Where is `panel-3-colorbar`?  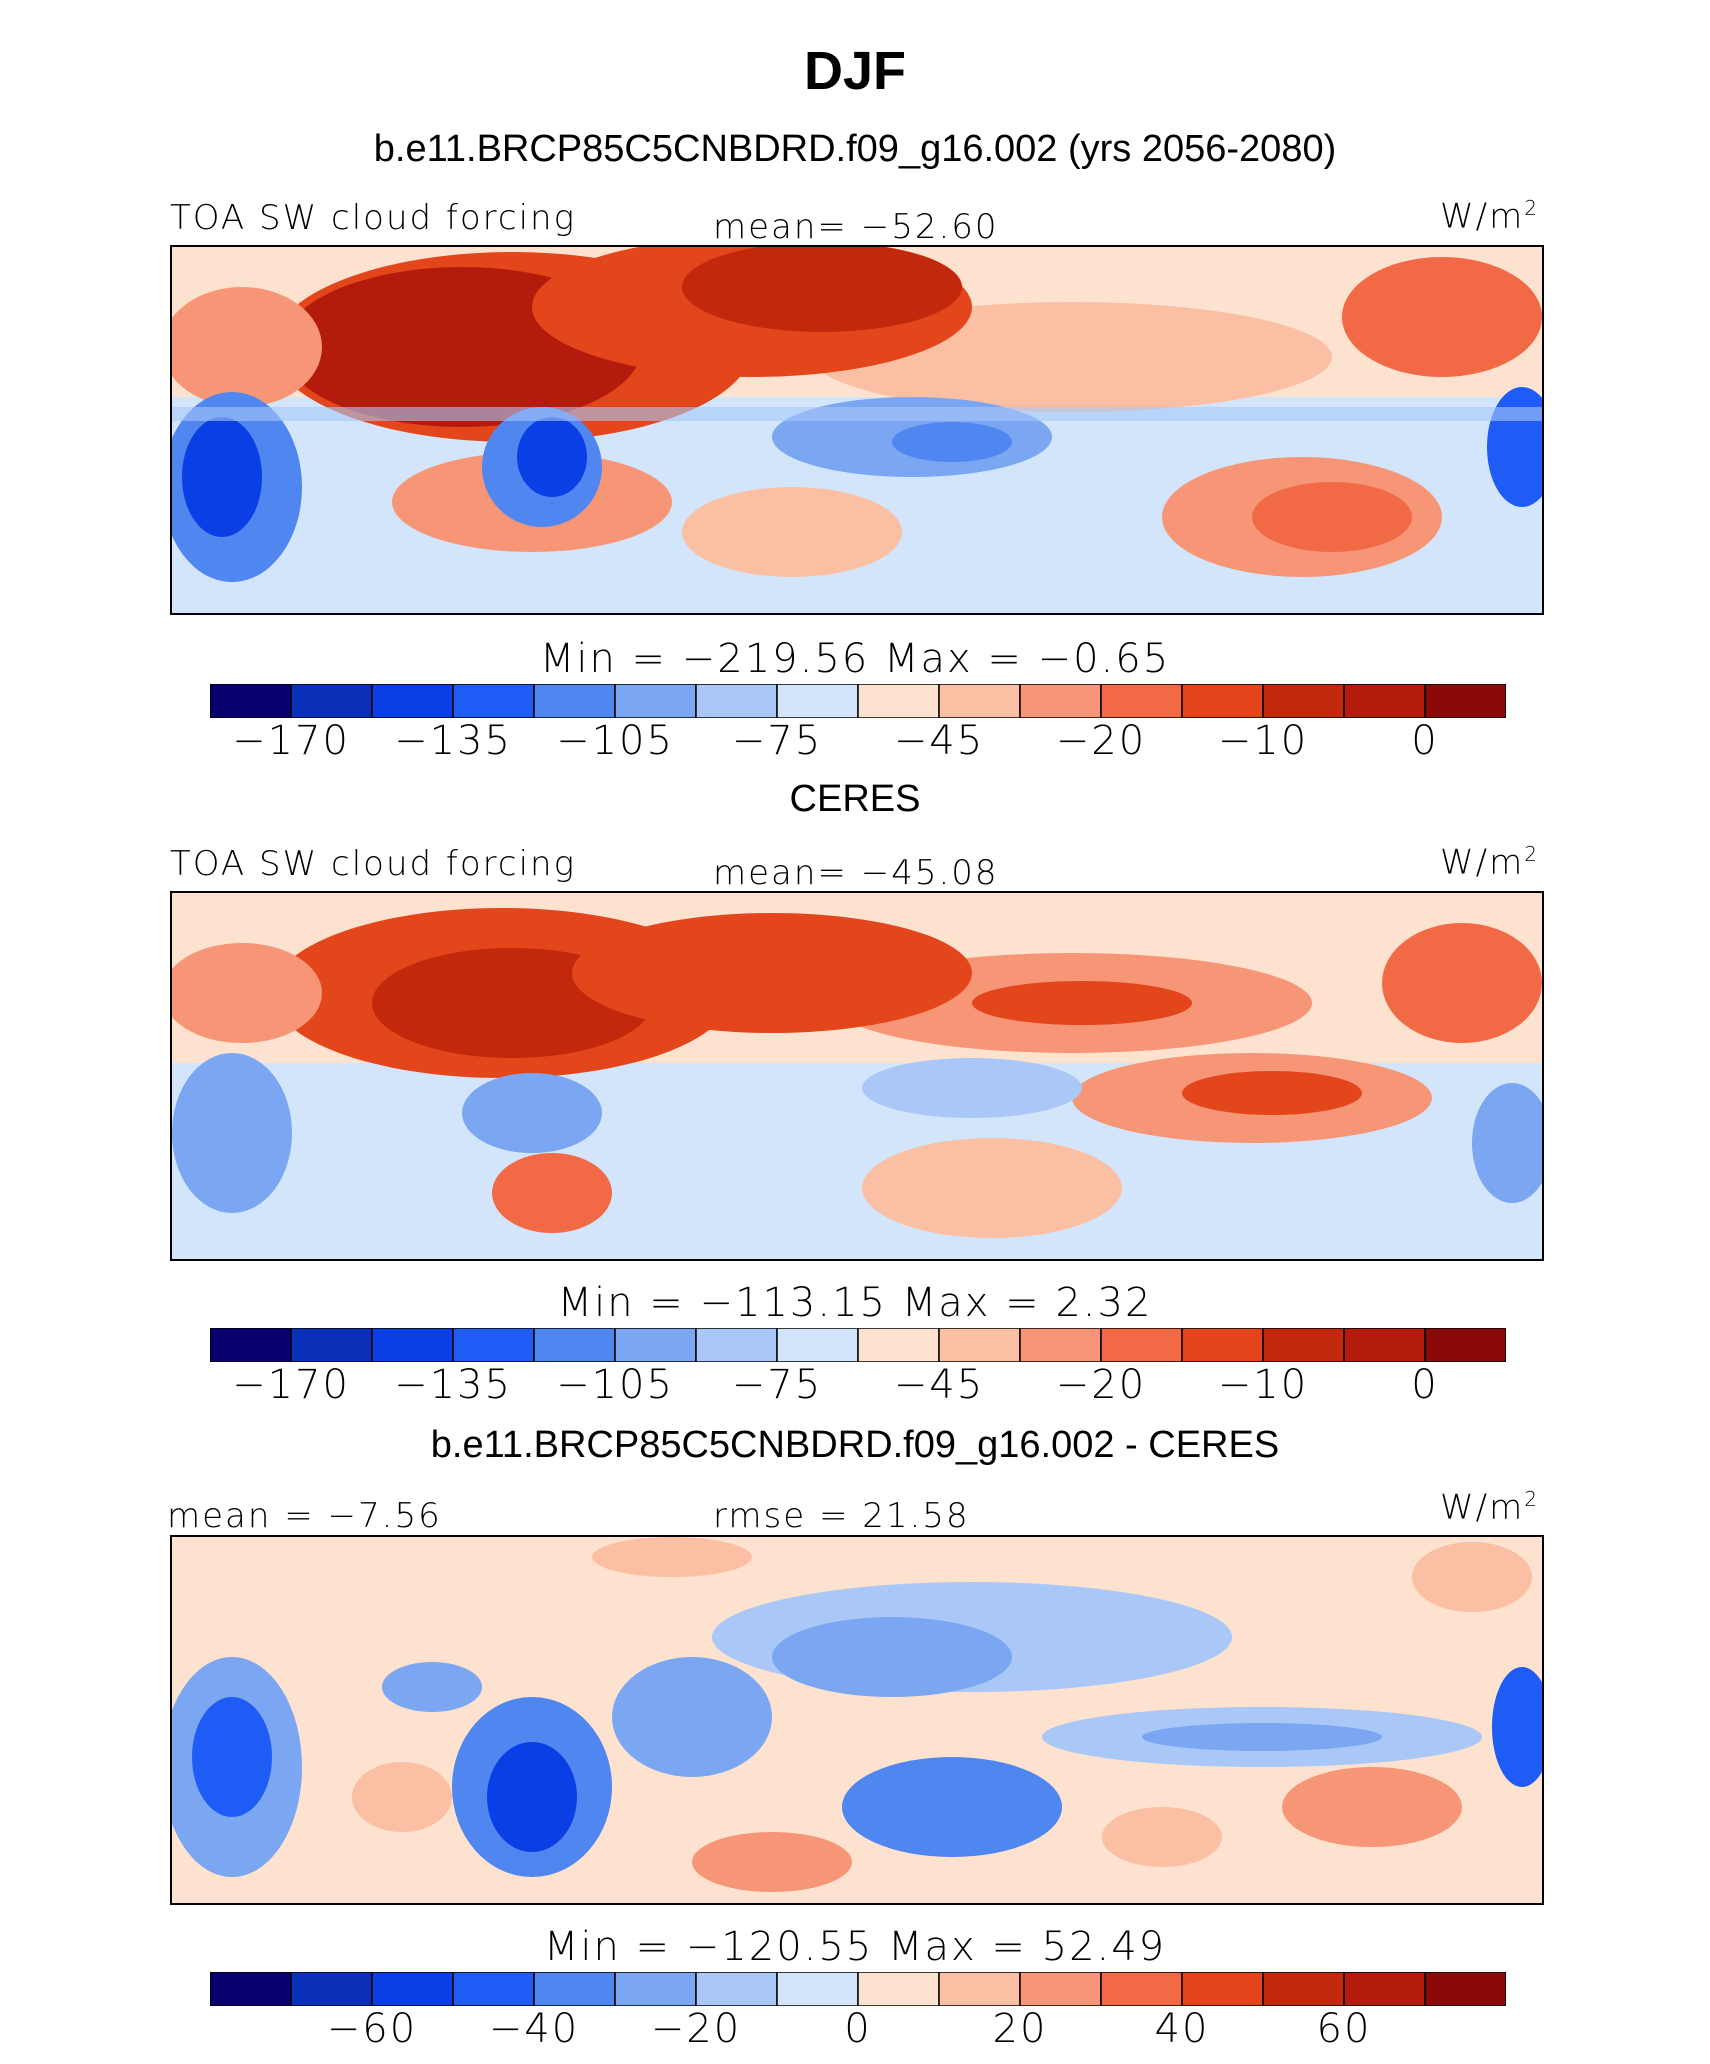 panel-3-colorbar is located at coordinates (858, 1989).